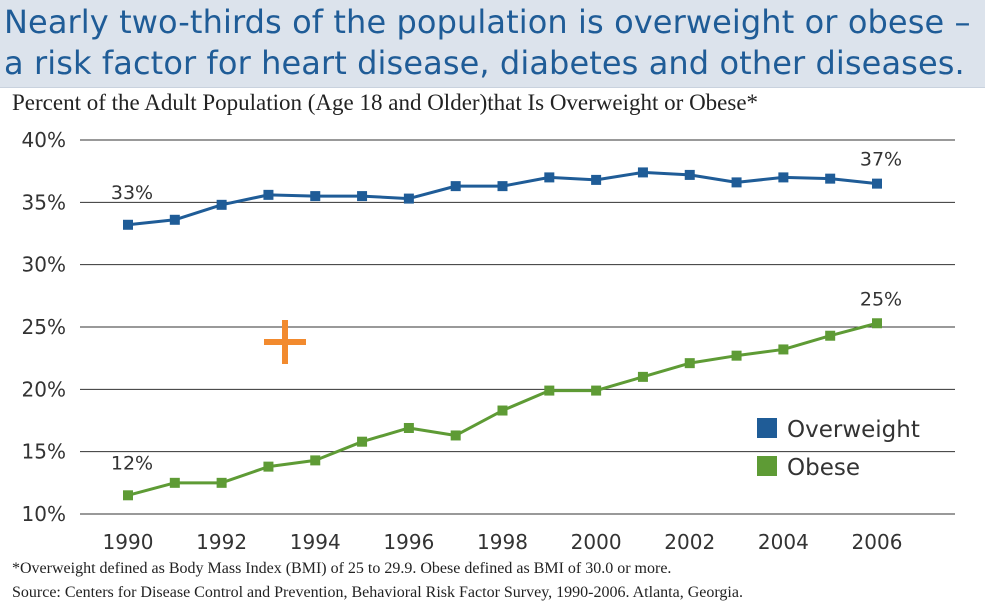 Image resolution: width=985 pixels, height=610 pixels. I want to click on y-tick-label: 20%, so click(44, 389).